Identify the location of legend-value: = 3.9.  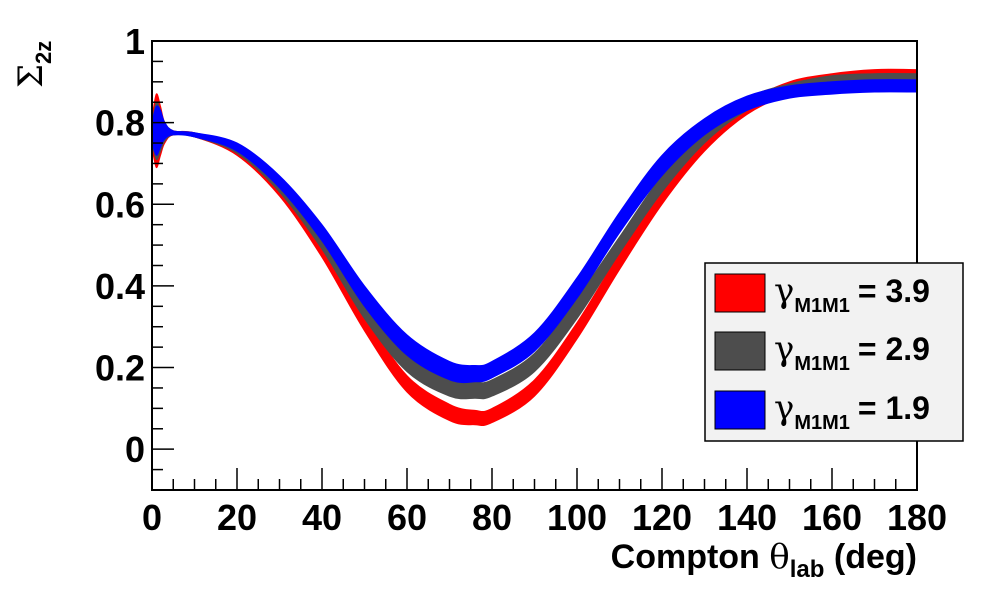
(894, 291).